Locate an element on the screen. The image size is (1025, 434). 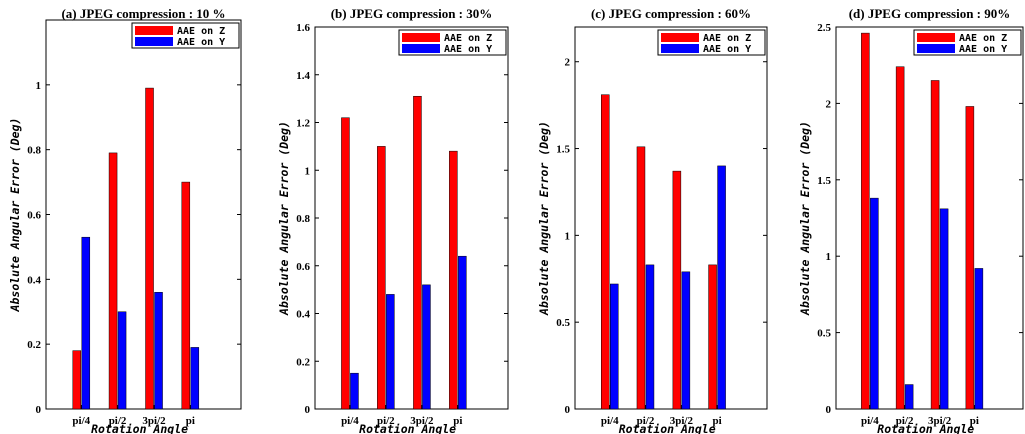
chart-title: (b) JPEG compression : 30% is located at coordinates (412, 13).